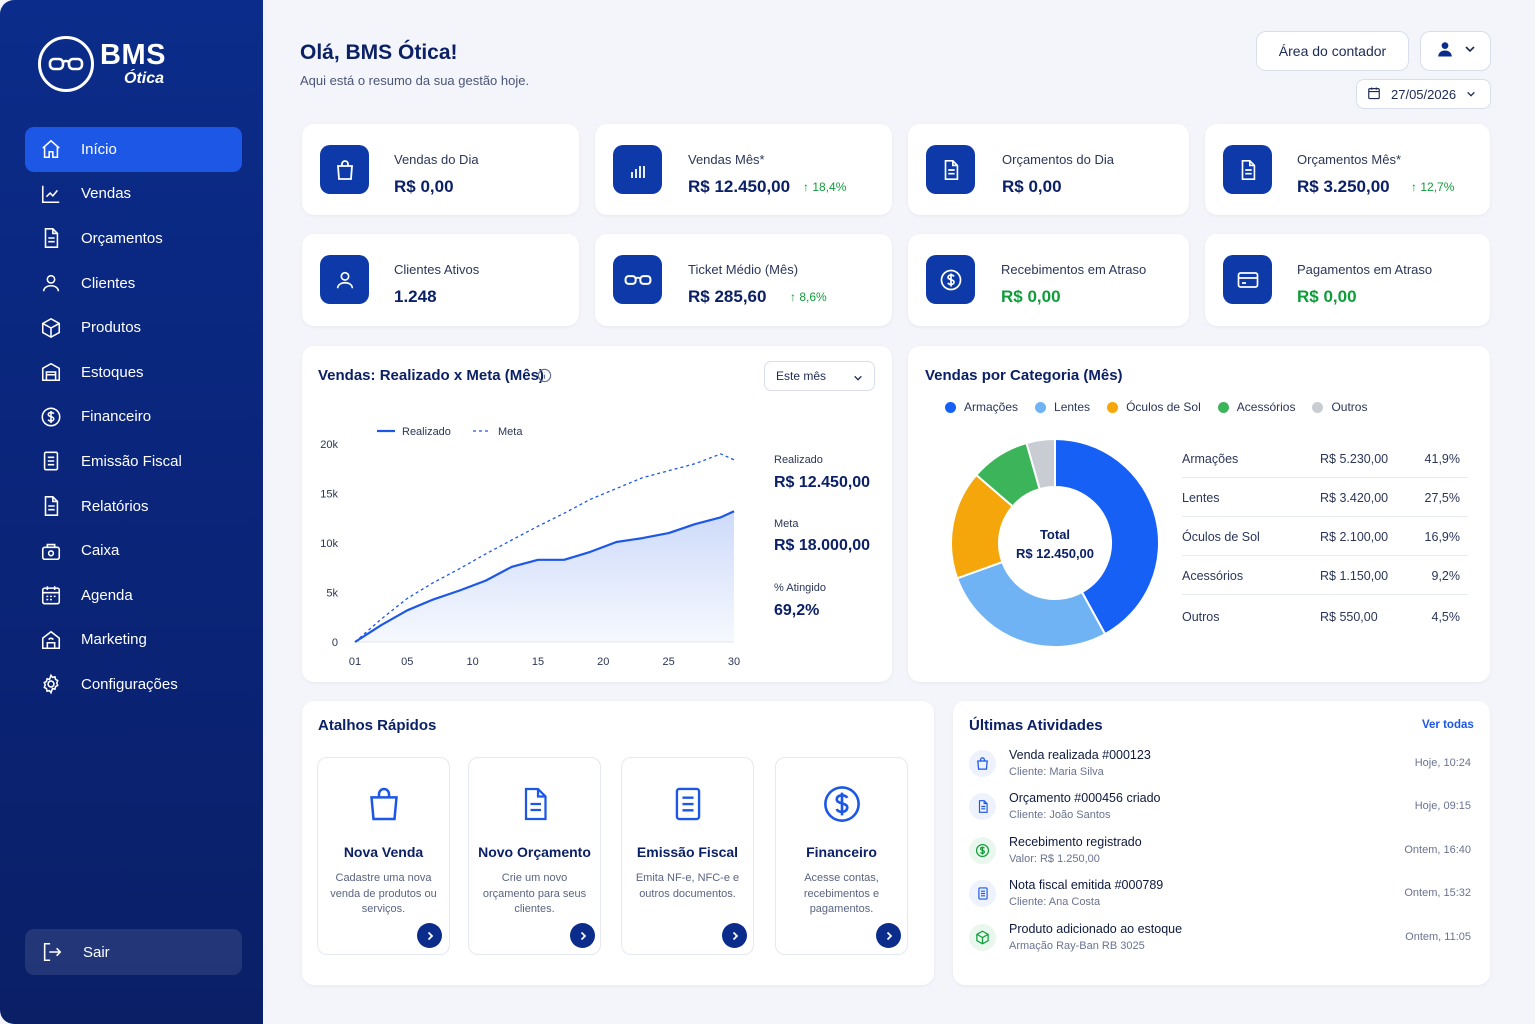  I want to click on activity-sub: Valor: R$ 1.250,00, so click(1054, 859).